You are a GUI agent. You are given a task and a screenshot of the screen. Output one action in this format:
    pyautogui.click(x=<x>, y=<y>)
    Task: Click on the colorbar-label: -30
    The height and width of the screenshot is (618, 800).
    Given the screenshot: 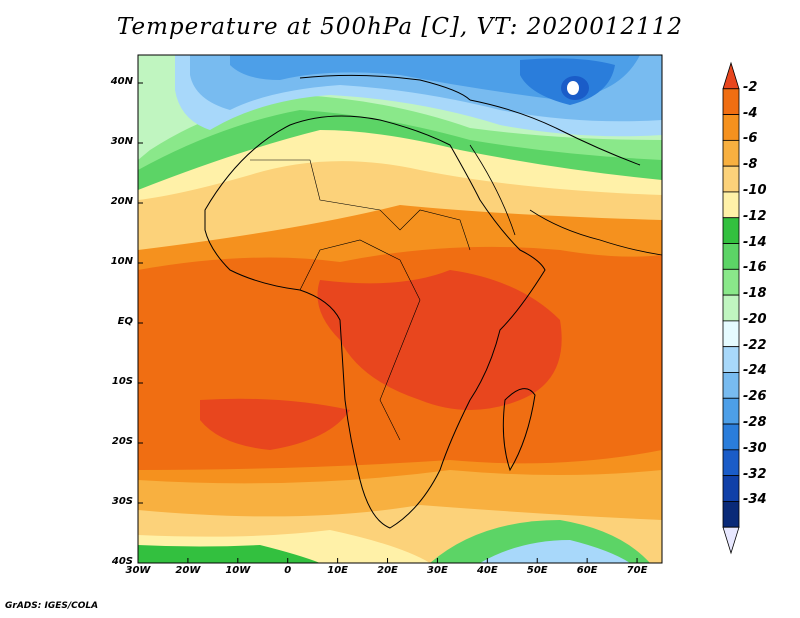 What is the action you would take?
    pyautogui.click(x=755, y=448)
    